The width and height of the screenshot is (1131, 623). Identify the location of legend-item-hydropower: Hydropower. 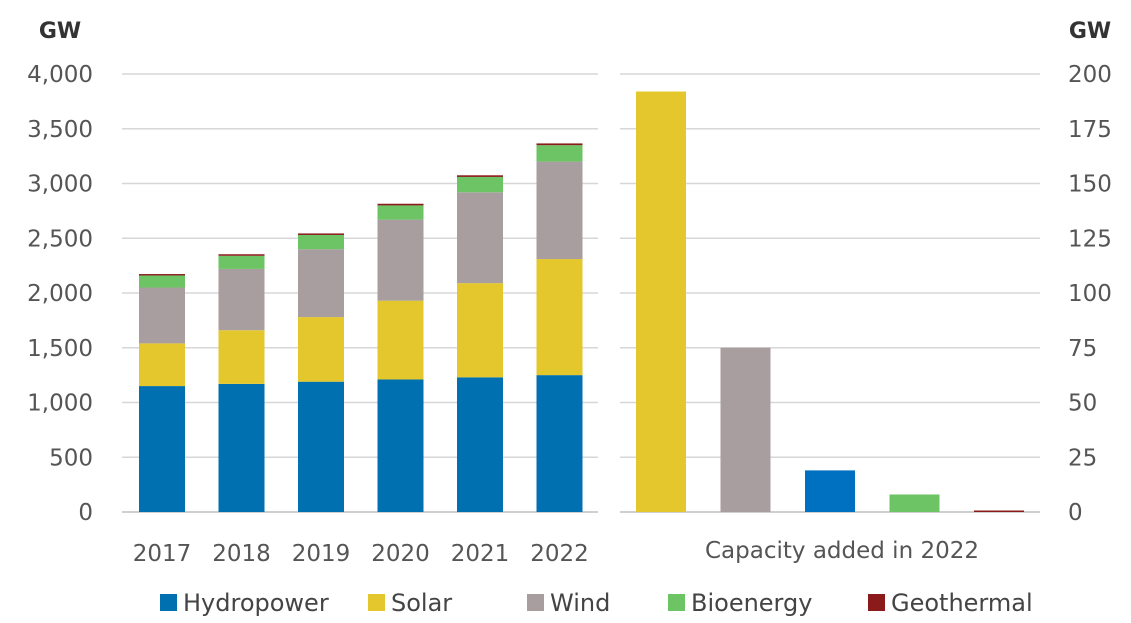
(244, 603).